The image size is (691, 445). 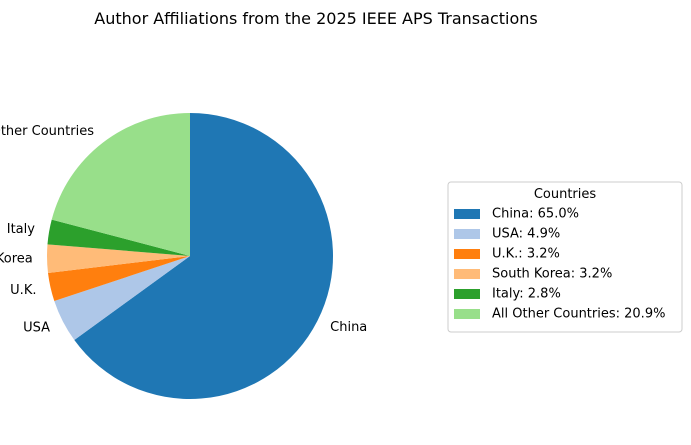 I want to click on legend-label-italy: Italy: 2.8%, so click(x=526, y=294).